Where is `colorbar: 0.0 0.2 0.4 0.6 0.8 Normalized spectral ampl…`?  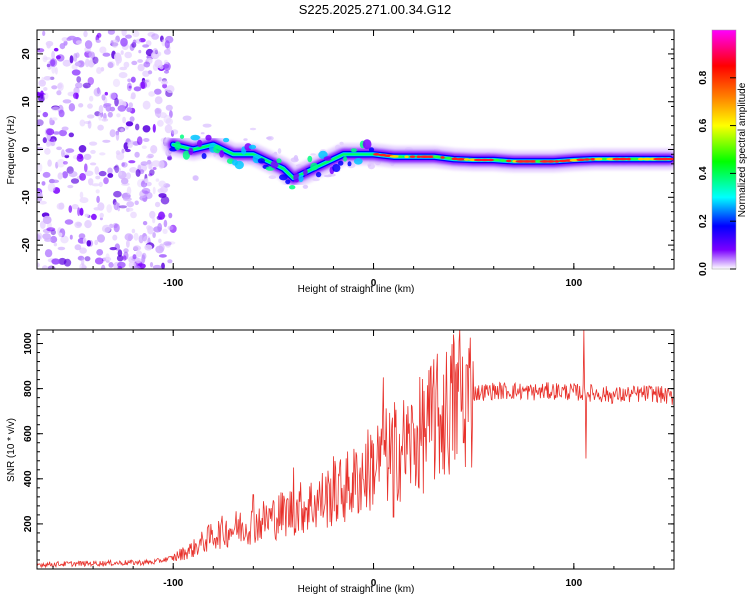
colorbar: 0.0 0.2 0.4 0.6 0.8 Normalized spectral ampl… is located at coordinates (723, 152).